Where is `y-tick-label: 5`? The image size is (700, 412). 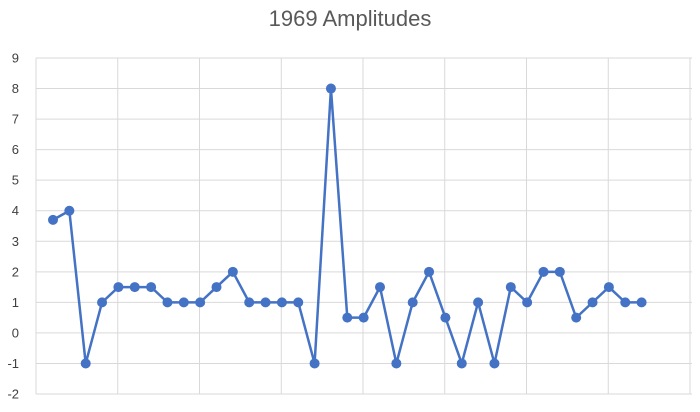
y-tick-label: 5 is located at coordinates (15, 180).